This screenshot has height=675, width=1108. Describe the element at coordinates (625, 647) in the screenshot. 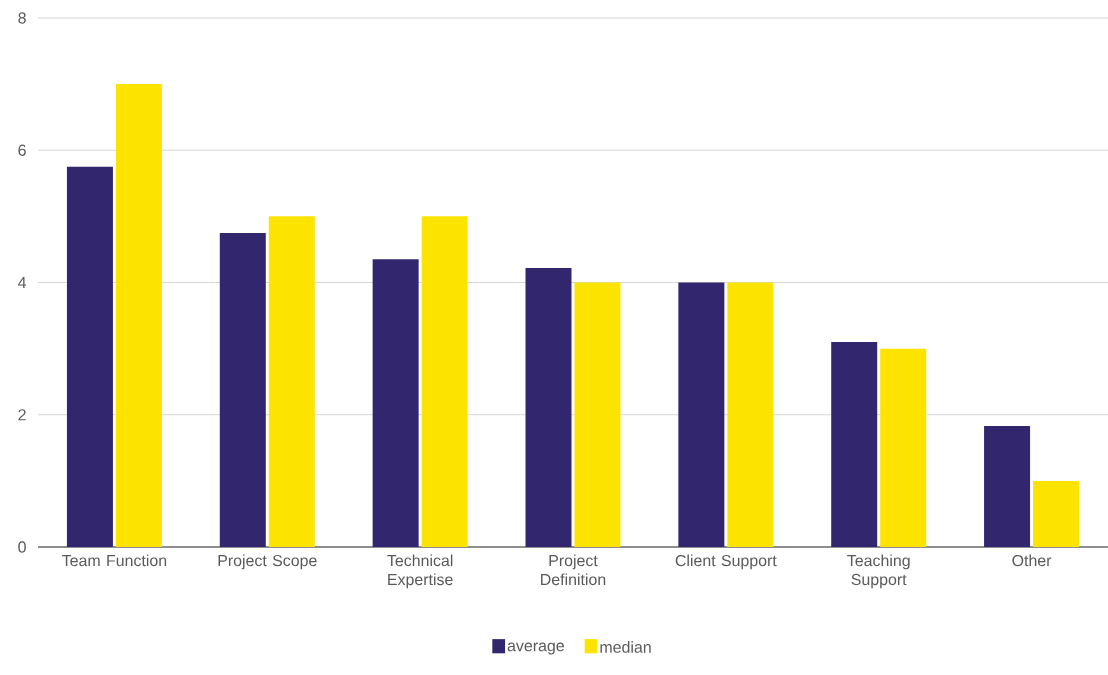

I see `legend-label: median` at that location.